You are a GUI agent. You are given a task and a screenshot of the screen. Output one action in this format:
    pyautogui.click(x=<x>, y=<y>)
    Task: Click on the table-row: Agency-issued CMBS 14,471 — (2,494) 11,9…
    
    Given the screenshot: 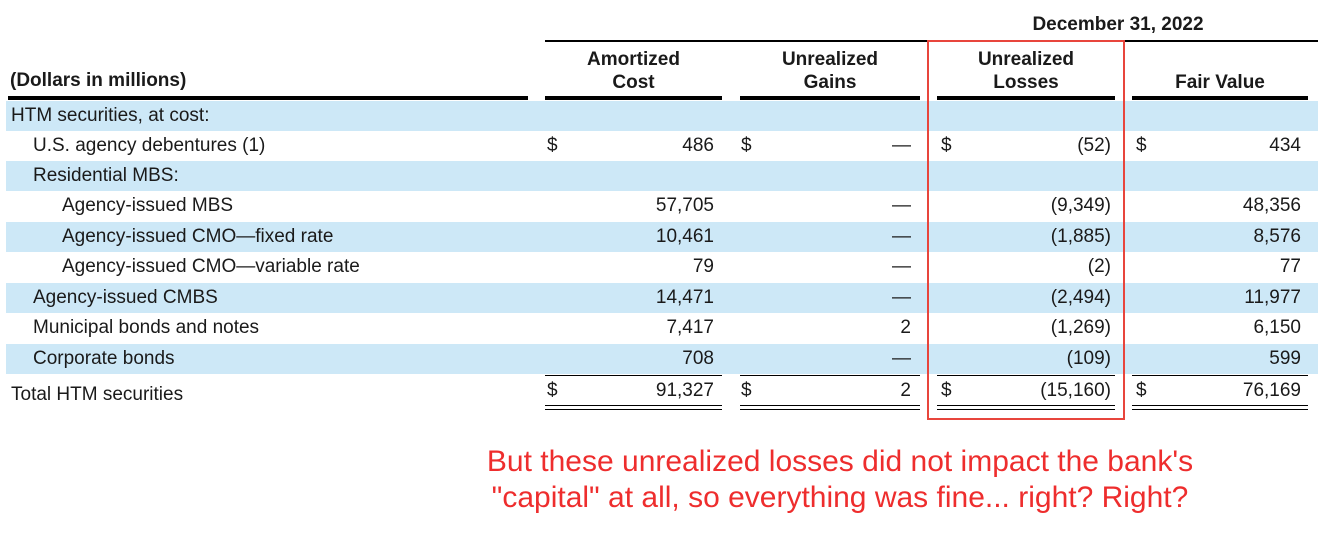 What is the action you would take?
    pyautogui.click(x=662, y=298)
    